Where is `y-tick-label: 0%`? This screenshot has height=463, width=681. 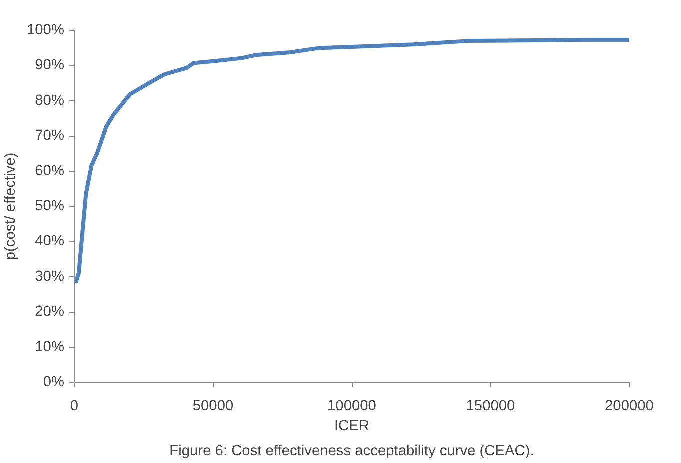
y-tick-label: 0% is located at coordinates (54, 382).